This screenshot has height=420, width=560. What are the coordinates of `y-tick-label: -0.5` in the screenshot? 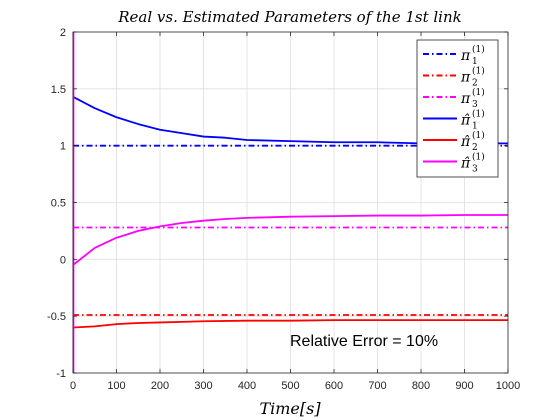 It's located at (56, 317).